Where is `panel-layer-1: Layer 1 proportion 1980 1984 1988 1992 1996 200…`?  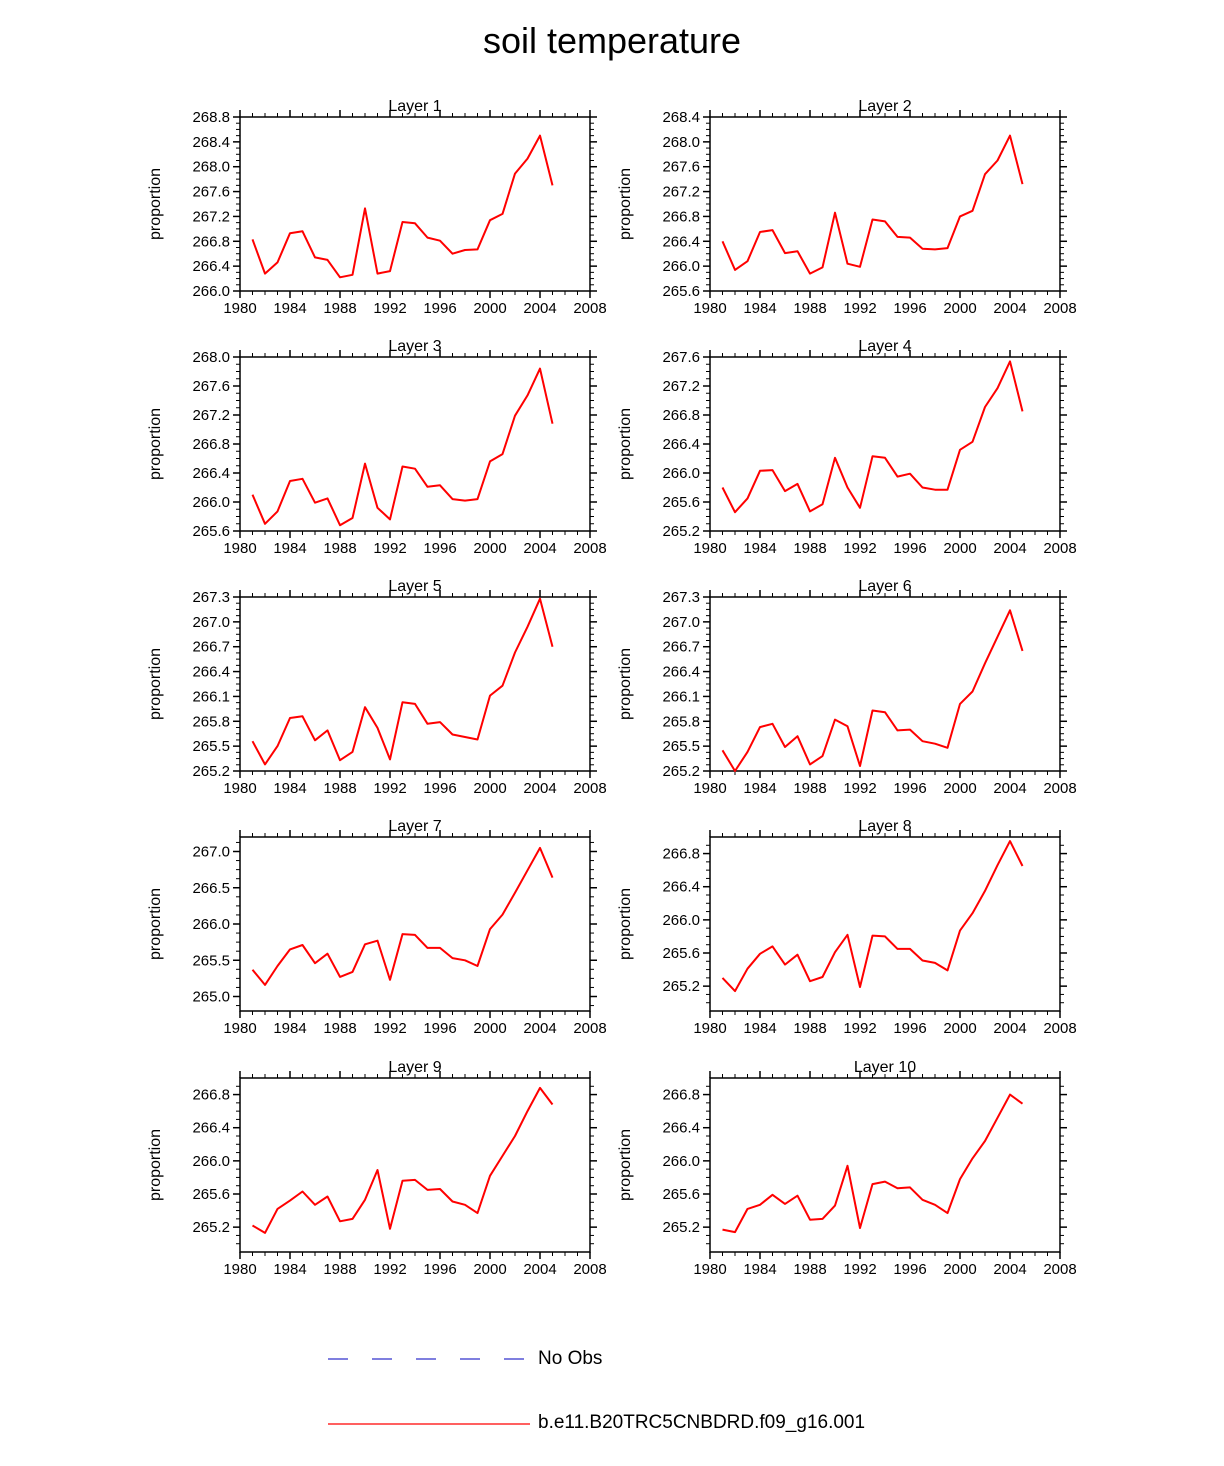
panel-layer-1: Layer 1 proportion 1980 1984 1988 1992 1996 200… is located at coordinates (377, 207).